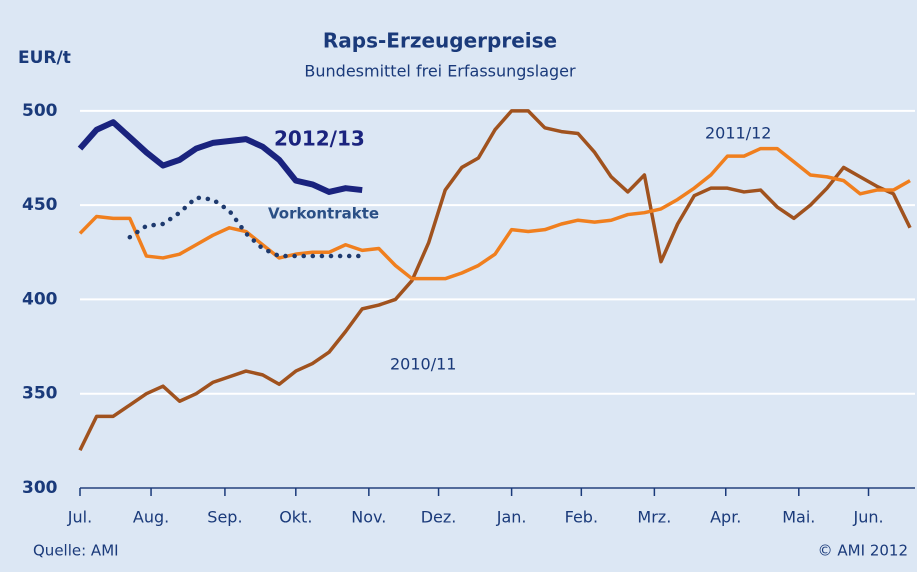  Describe the element at coordinates (44, 58) in the screenshot. I see `y-axis-label: EUR/t` at that location.